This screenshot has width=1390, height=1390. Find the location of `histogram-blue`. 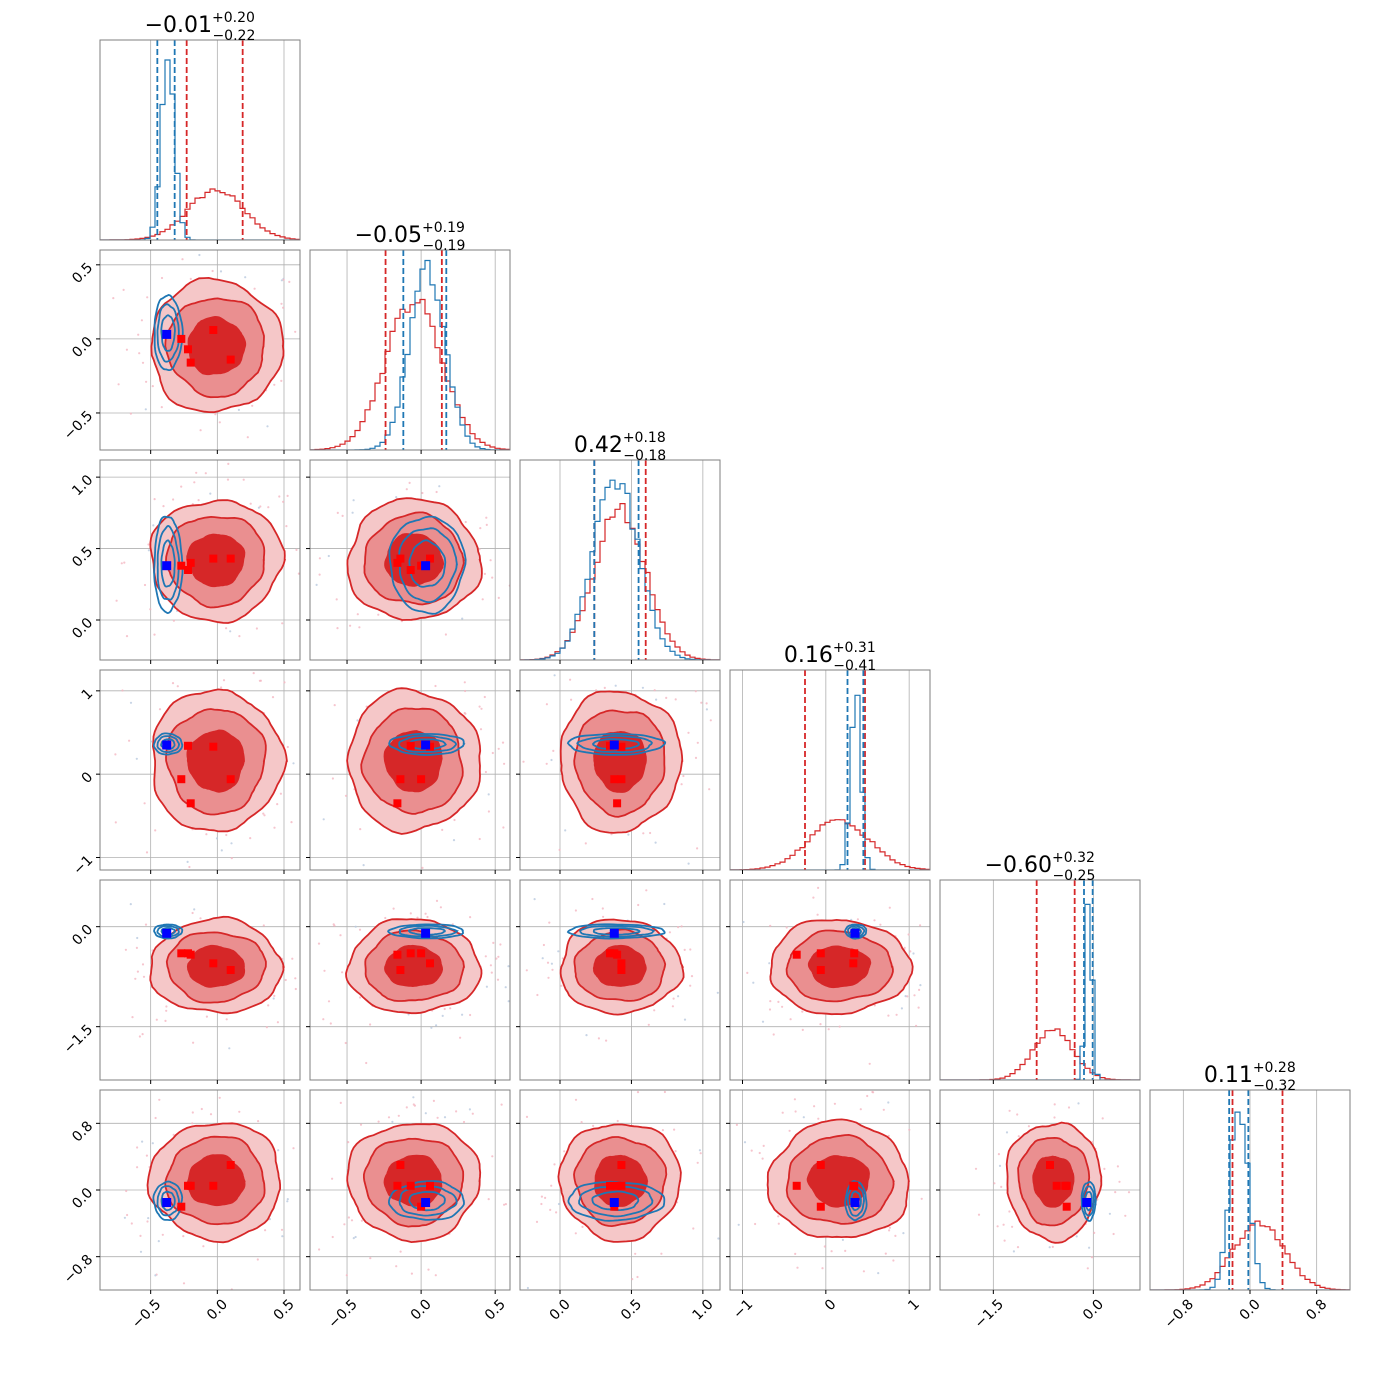

histogram-blue is located at coordinates (620, 569).